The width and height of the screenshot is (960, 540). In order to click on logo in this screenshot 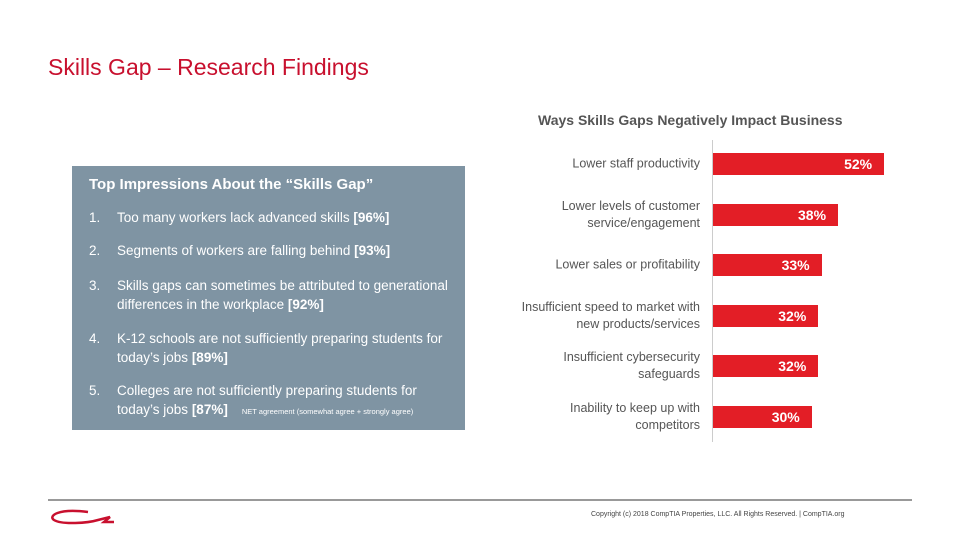, I will do `click(82, 517)`.